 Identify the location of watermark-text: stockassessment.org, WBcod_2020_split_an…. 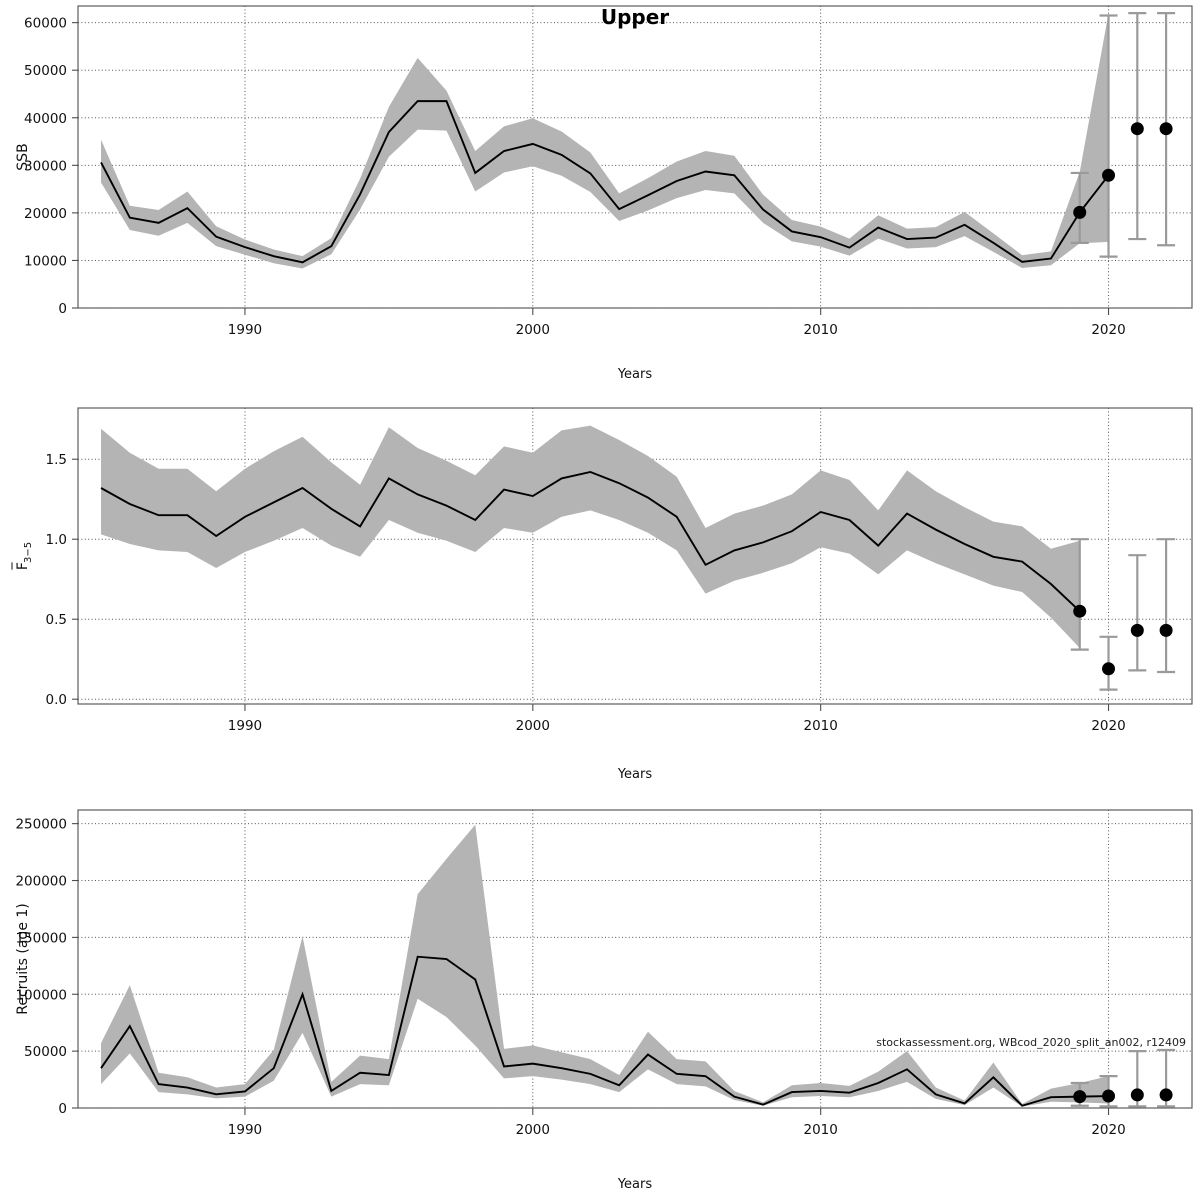
(1031, 1042).